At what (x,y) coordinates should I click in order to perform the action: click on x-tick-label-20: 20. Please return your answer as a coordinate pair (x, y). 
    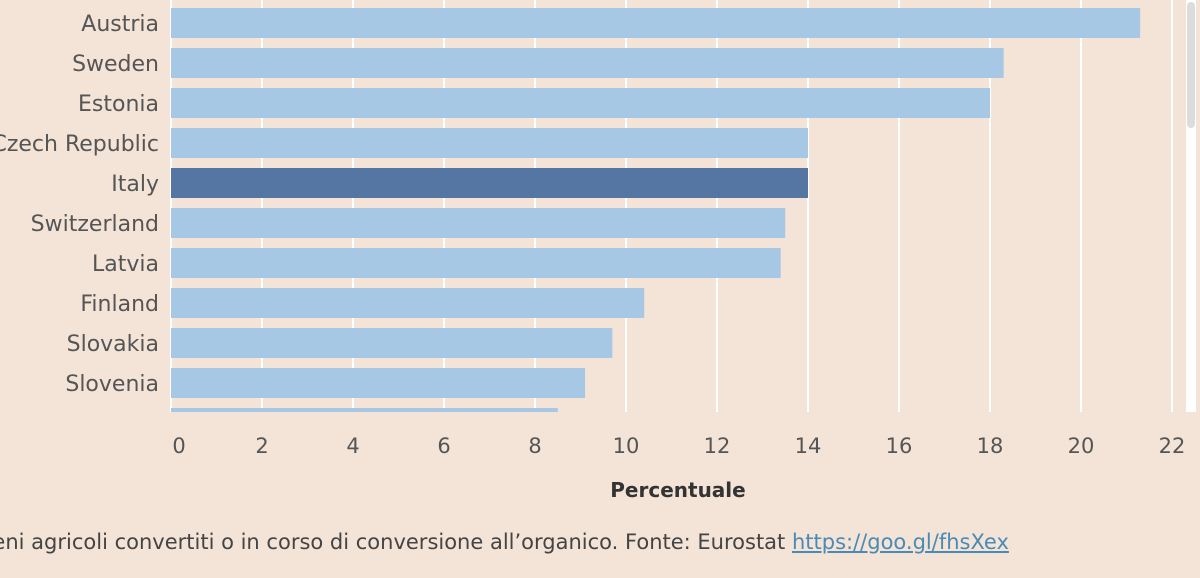
    Looking at the image, I should click on (1081, 446).